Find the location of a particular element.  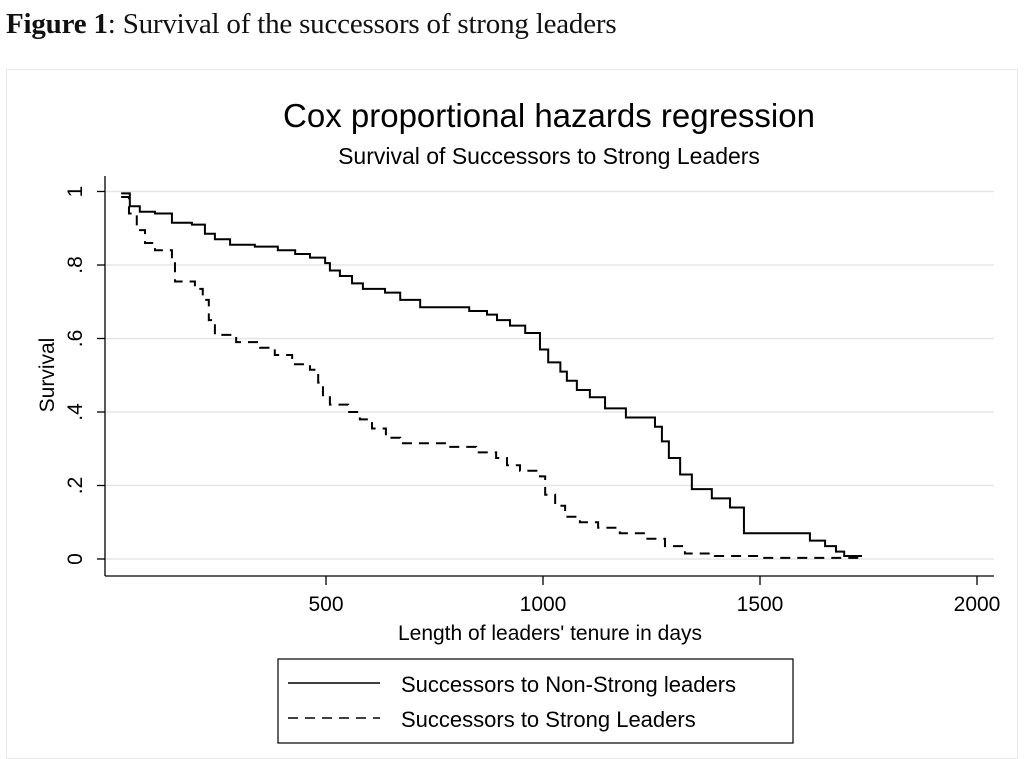

y-tick-label: .4 is located at coordinates (75, 412).